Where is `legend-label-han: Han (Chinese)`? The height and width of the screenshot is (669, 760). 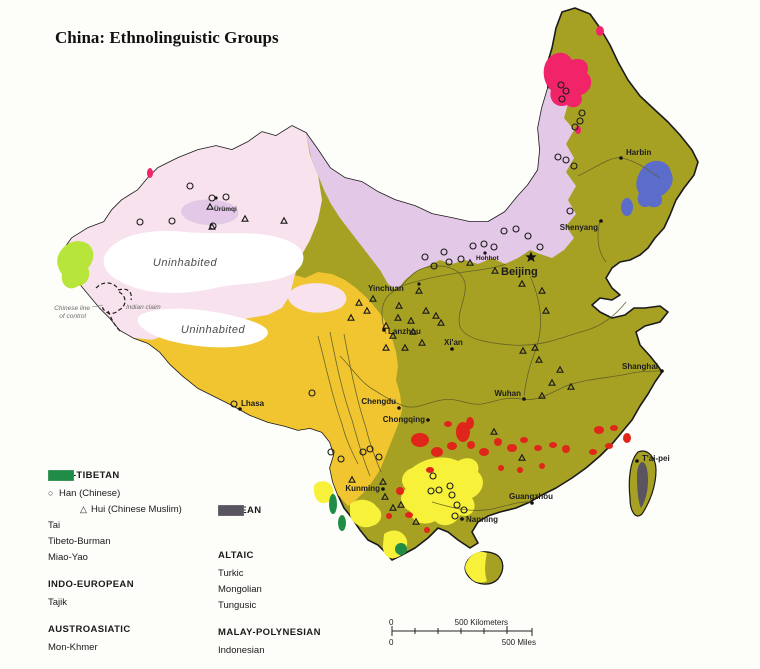 legend-label-han: Han (Chinese) is located at coordinates (90, 493).